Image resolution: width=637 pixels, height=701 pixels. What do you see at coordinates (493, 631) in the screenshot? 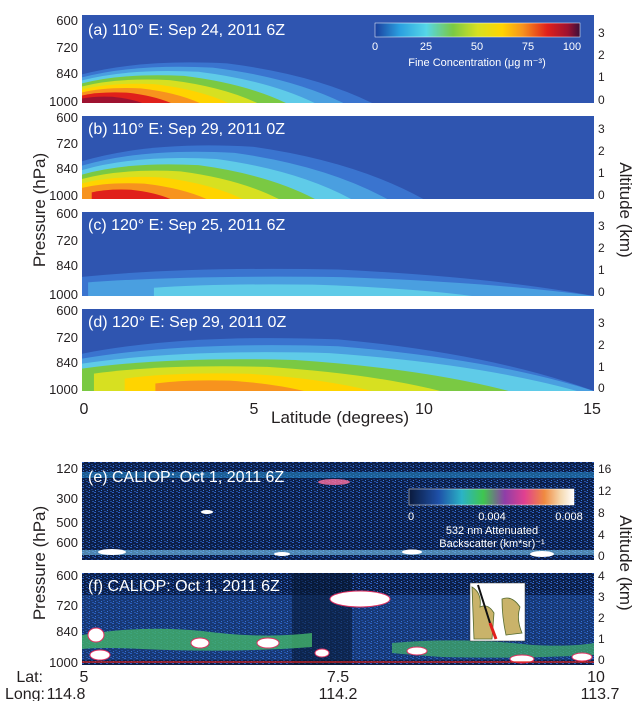
I see `map-inset-track-highlight` at bounding box center [493, 631].